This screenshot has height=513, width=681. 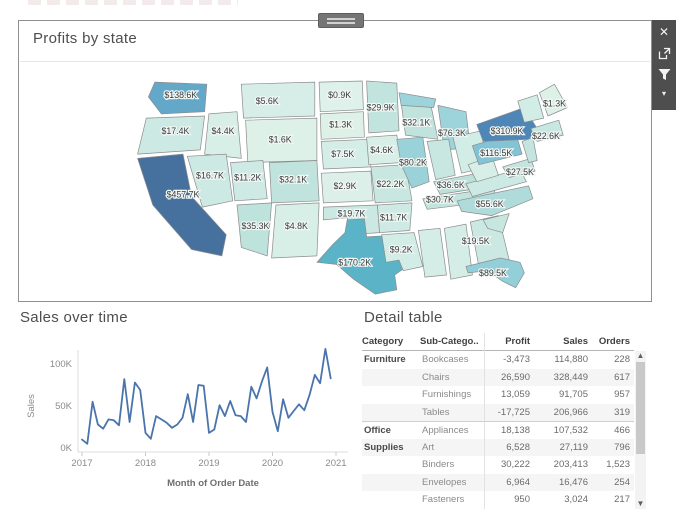 I want to click on subcategory-cell: Tables, so click(x=436, y=412).